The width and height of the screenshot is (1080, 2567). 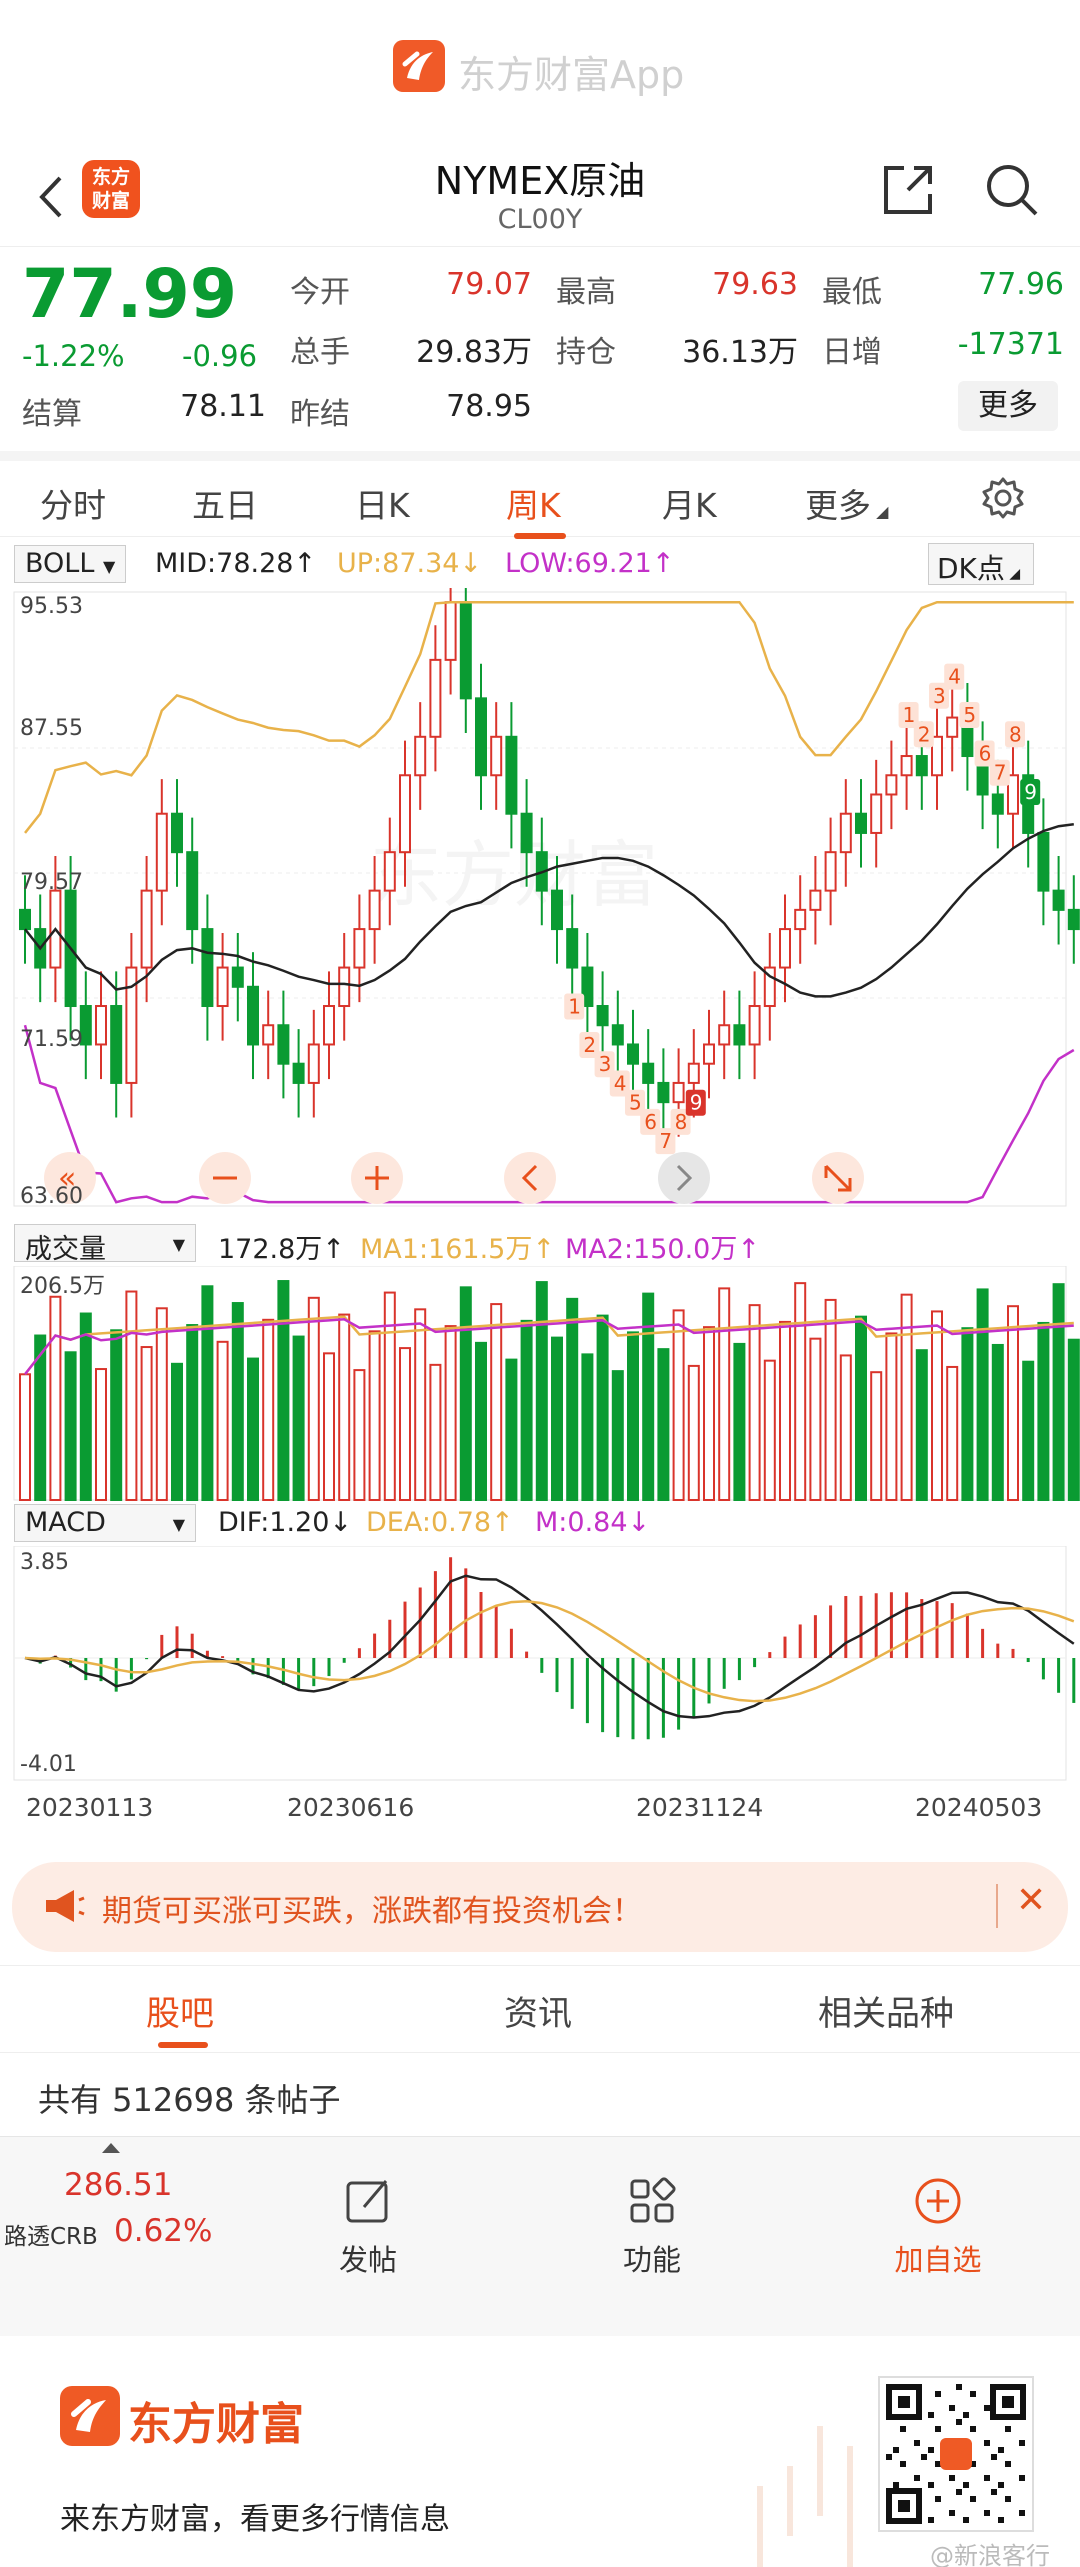 What do you see at coordinates (285, 1522) in the screenshot?
I see `macd-dif: DIF:1.20↓` at bounding box center [285, 1522].